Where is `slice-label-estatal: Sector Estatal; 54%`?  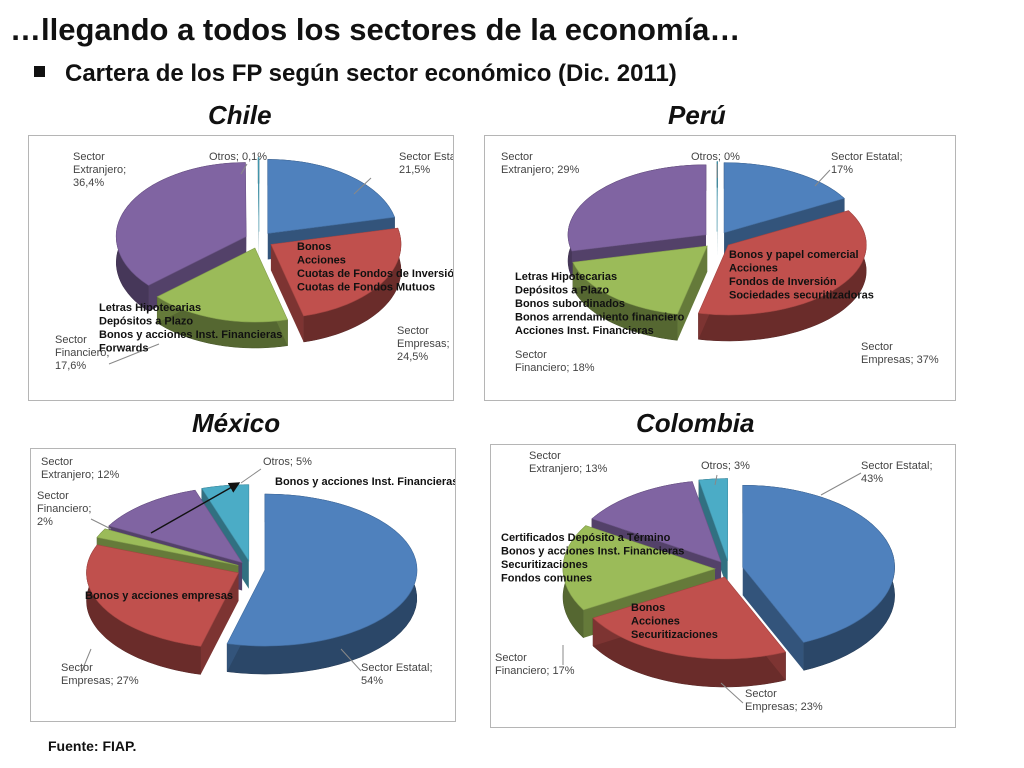 slice-label-estatal: Sector Estatal; 54% is located at coordinates (397, 674).